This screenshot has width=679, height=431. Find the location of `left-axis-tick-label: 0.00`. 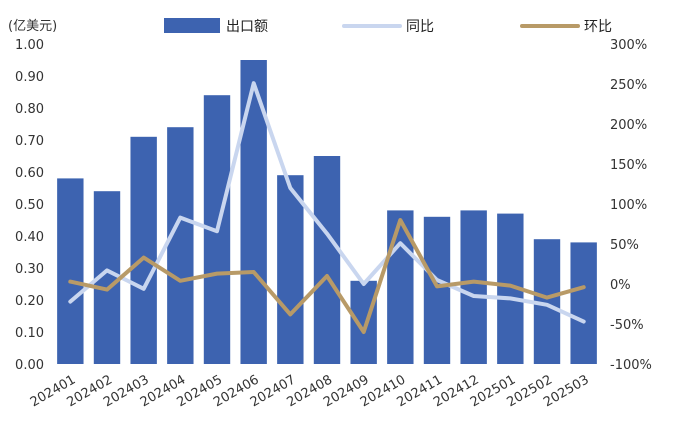

left-axis-tick-label: 0.00 is located at coordinates (29, 365).